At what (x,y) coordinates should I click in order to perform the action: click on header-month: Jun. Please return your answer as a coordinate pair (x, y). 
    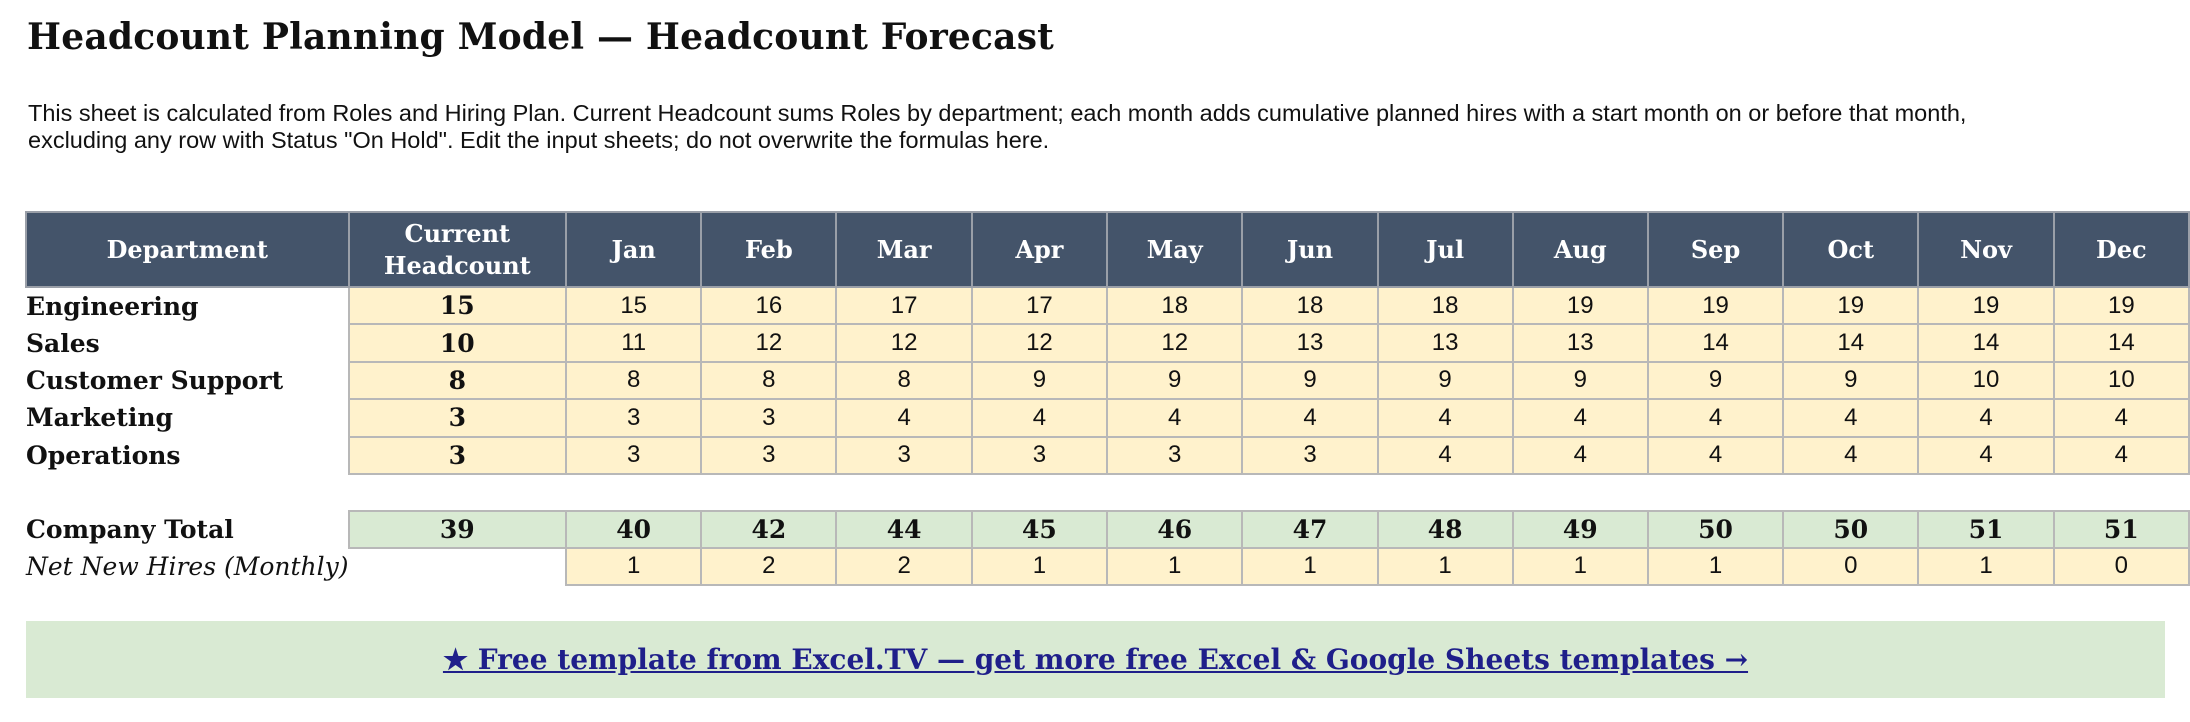
    Looking at the image, I should click on (1310, 249).